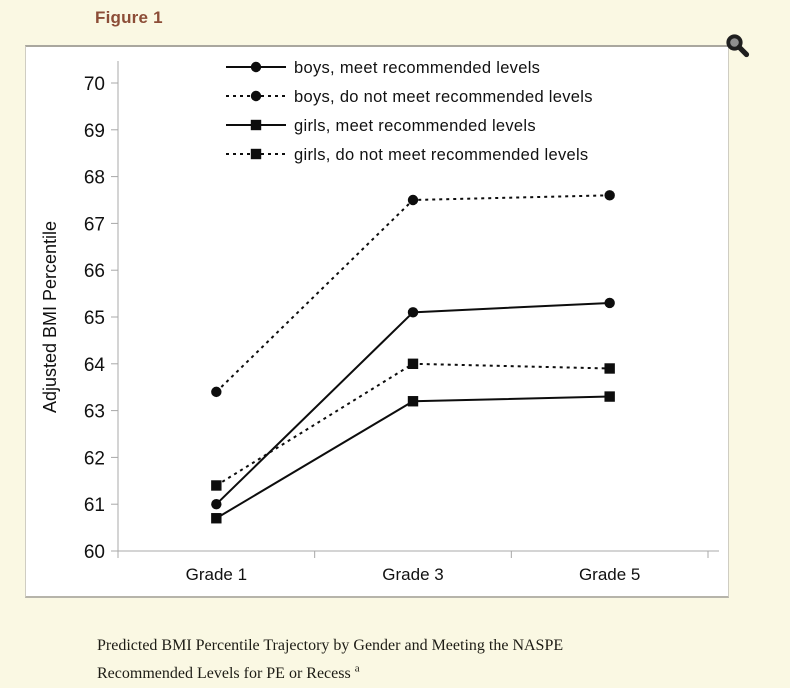 The image size is (790, 688). I want to click on zoom-button, so click(737, 45).